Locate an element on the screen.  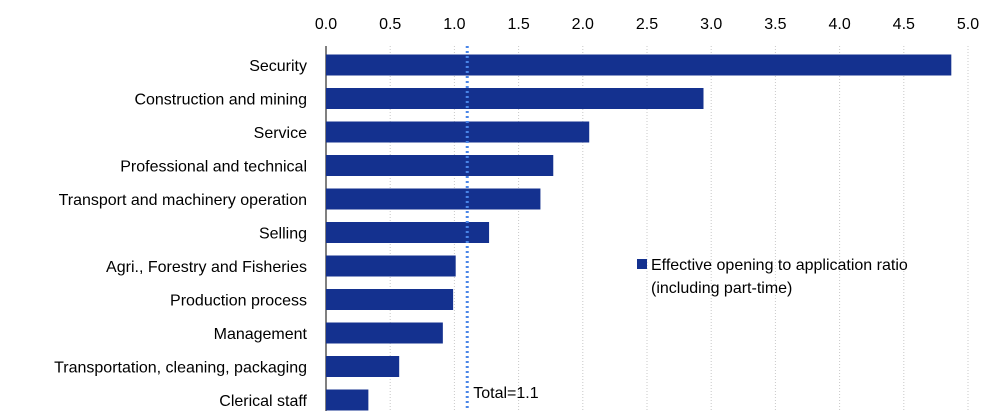
x-tick-label: 2.5 is located at coordinates (647, 24).